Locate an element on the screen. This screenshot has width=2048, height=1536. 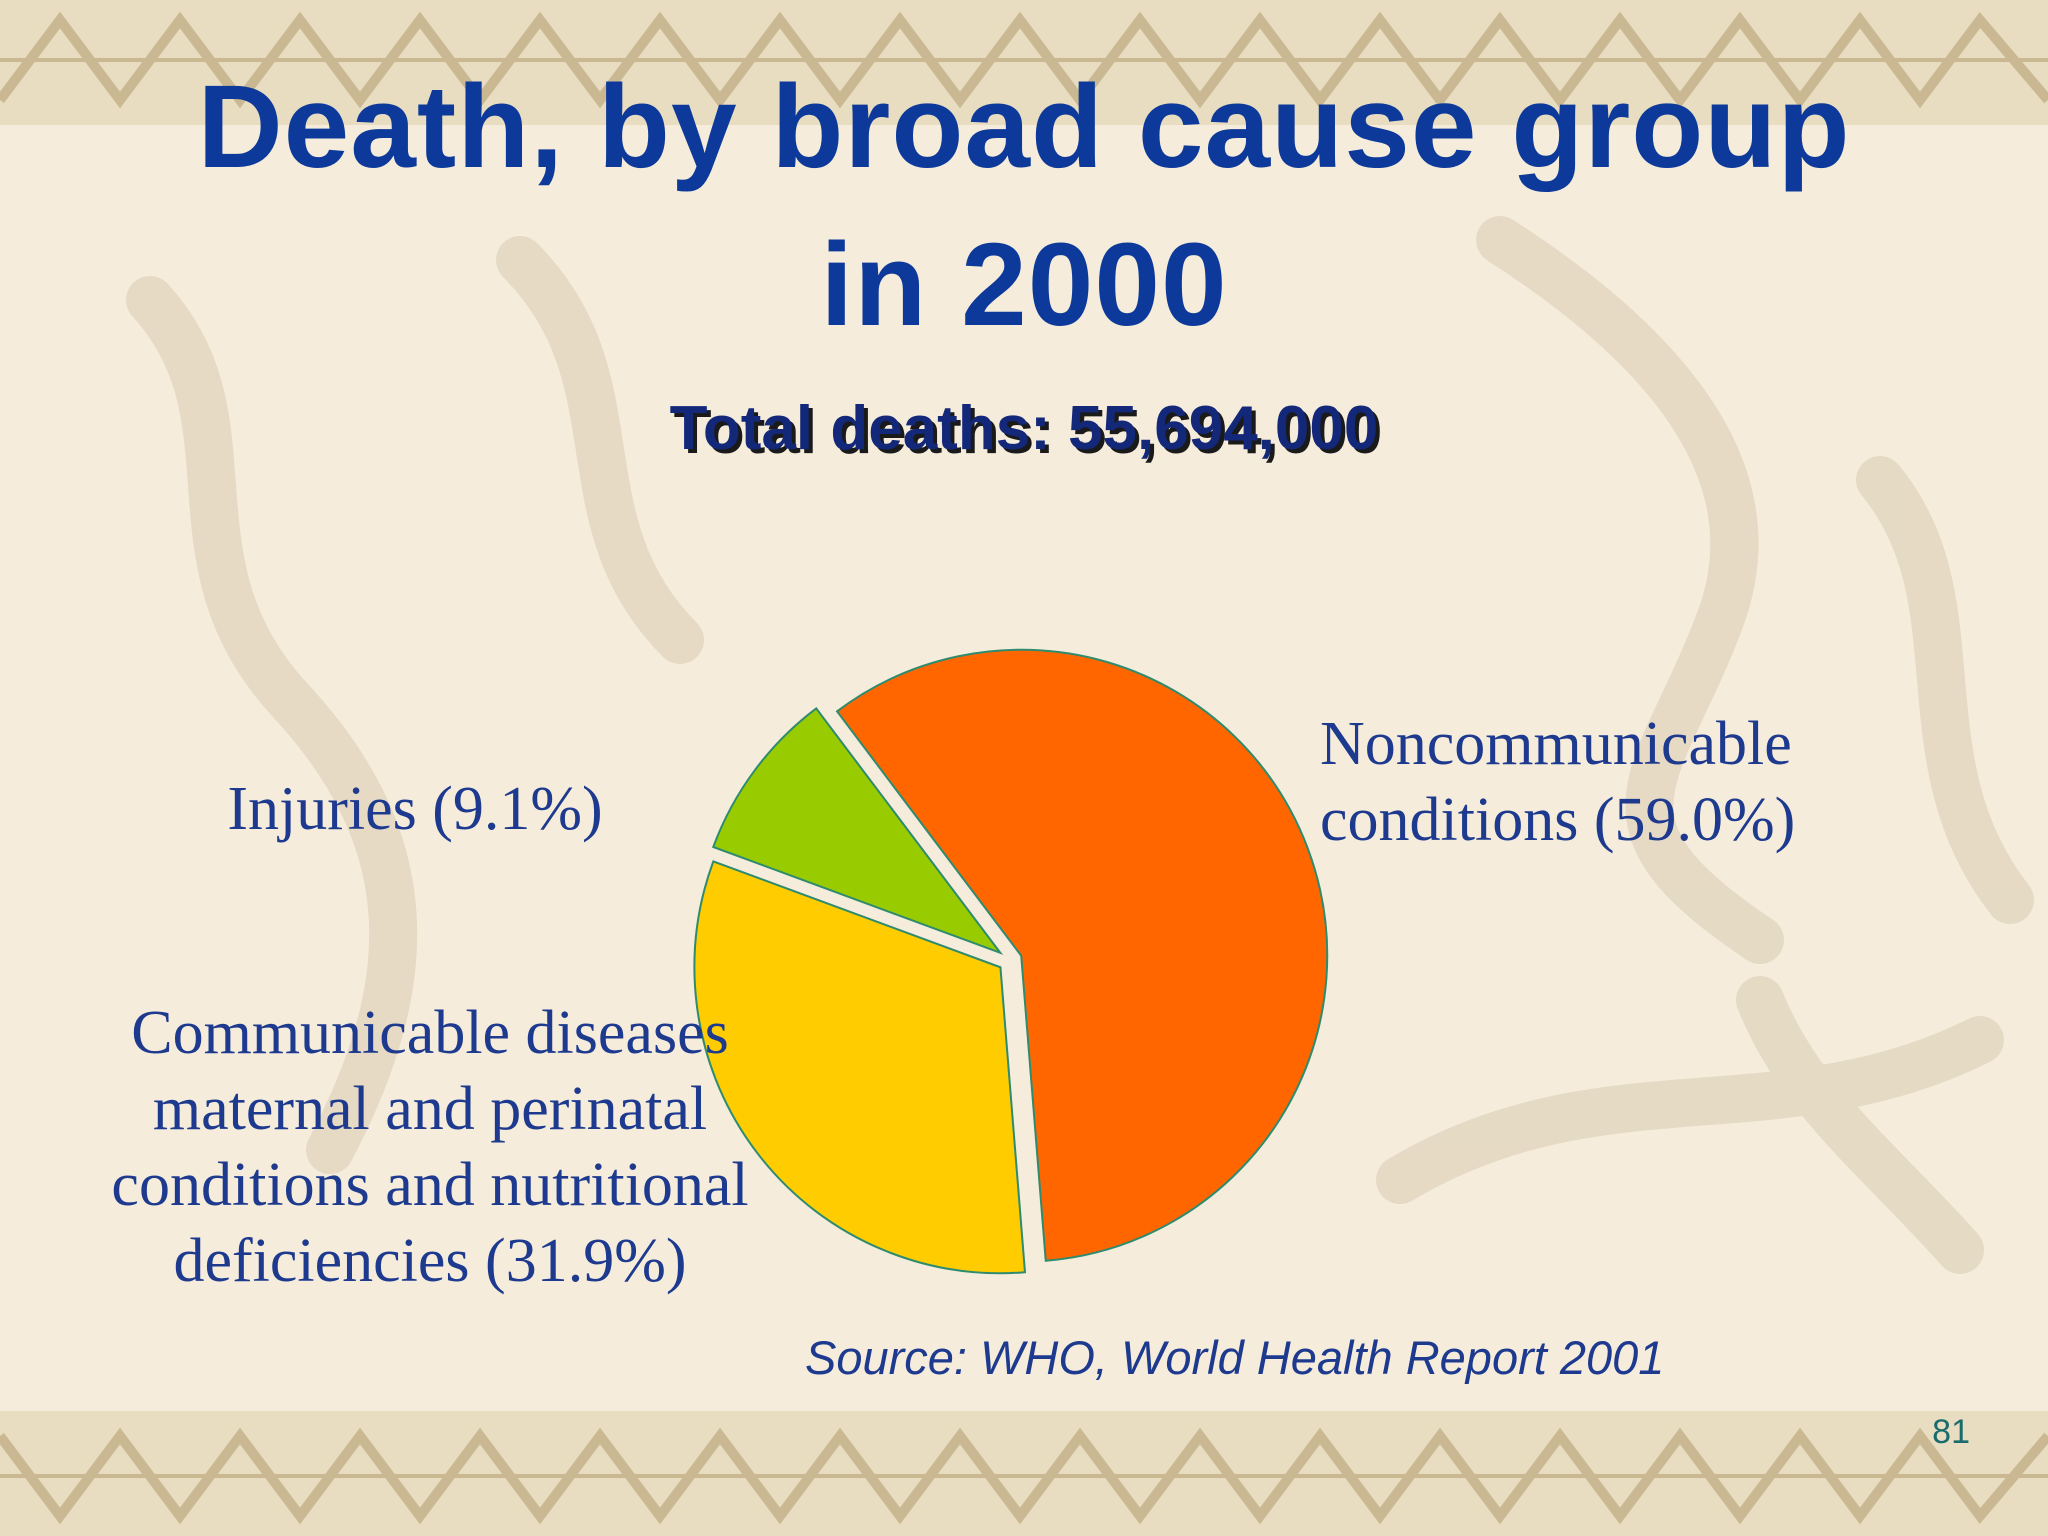
slice-label-noncommunicable: Noncommunicable conditions (59.0%) is located at coordinates (1558, 782).